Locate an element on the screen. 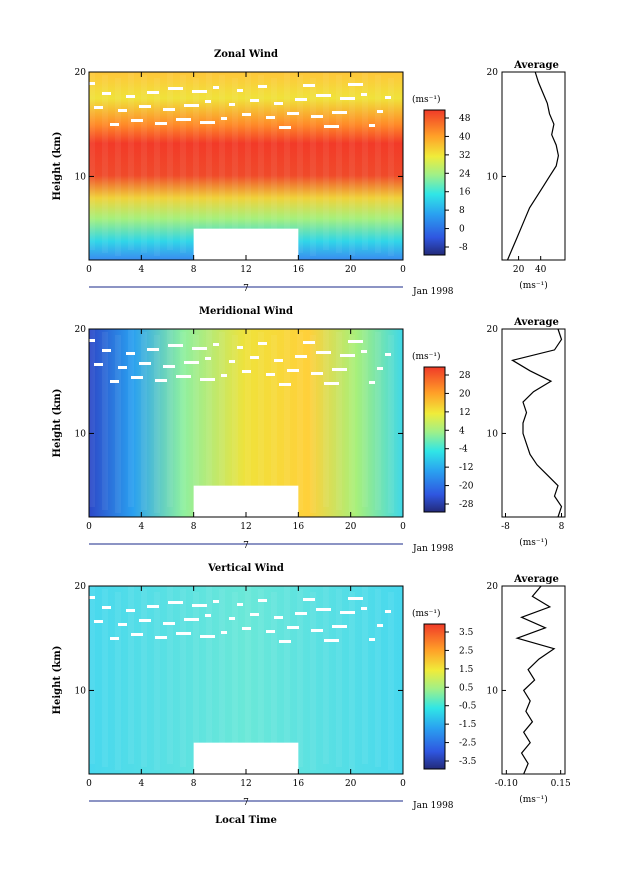 This screenshot has height=873, width=627. colorbar-tick-label: 4 is located at coordinates (462, 431).